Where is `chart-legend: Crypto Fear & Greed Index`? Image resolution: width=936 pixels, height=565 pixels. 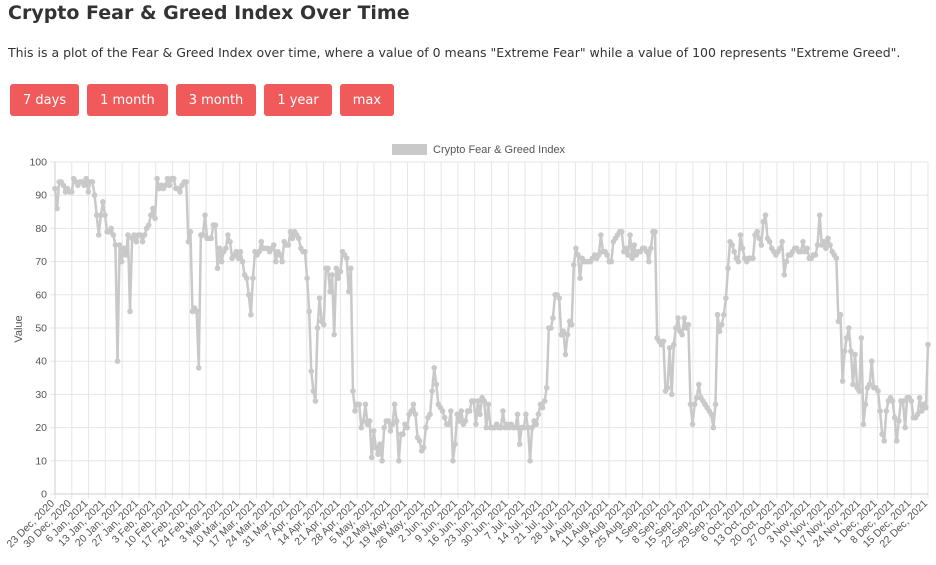
chart-legend: Crypto Fear & Greed Index is located at coordinates (479, 150).